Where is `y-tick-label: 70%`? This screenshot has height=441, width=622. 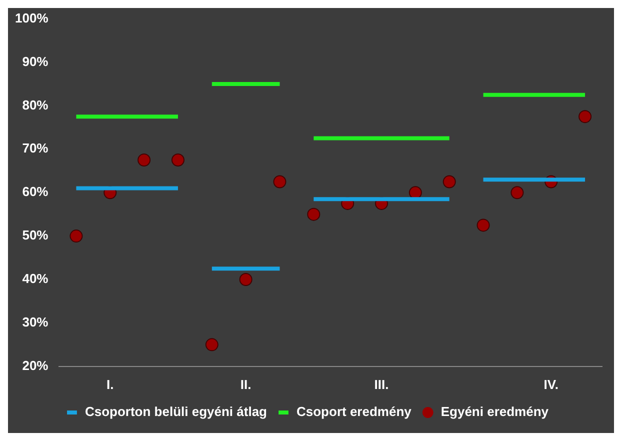 y-tick-label: 70% is located at coordinates (35, 148).